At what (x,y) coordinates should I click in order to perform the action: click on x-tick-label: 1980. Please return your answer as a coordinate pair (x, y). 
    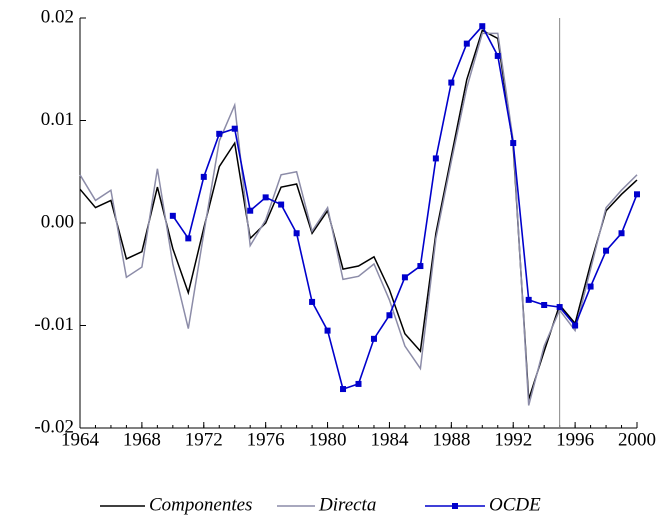
    Looking at the image, I should click on (328, 439).